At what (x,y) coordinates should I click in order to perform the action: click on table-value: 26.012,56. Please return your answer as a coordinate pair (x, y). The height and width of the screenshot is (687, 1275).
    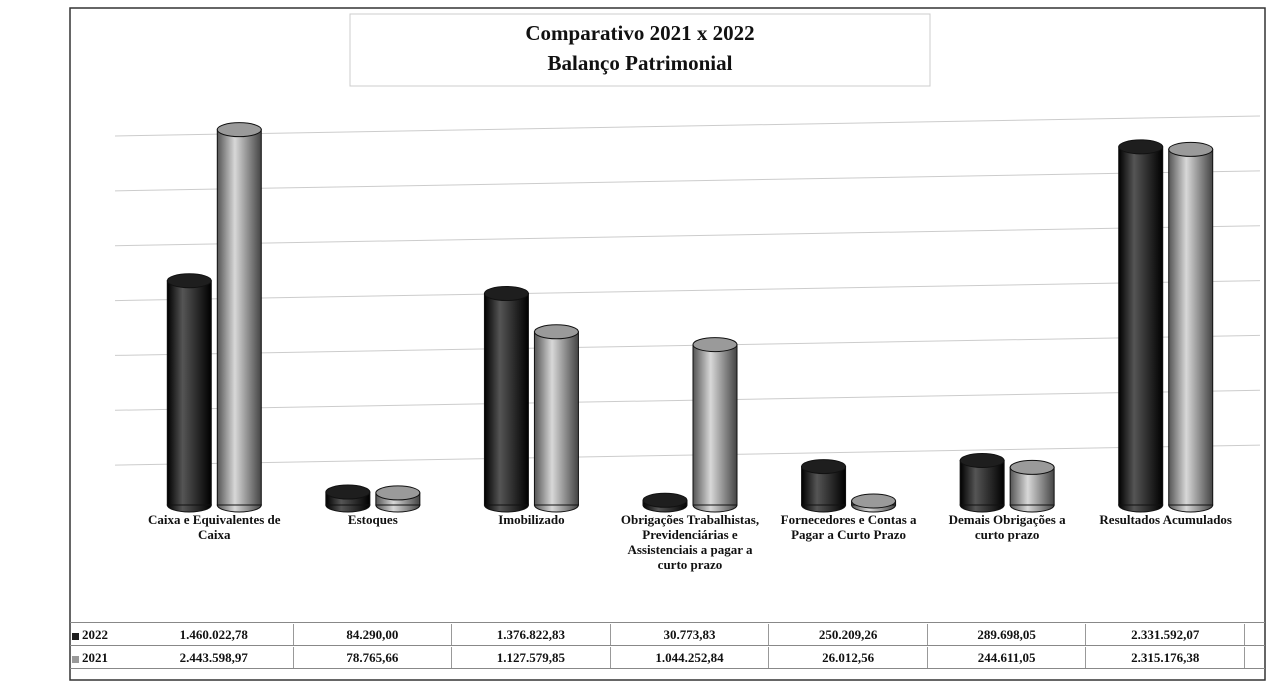
    Looking at the image, I should click on (848, 657).